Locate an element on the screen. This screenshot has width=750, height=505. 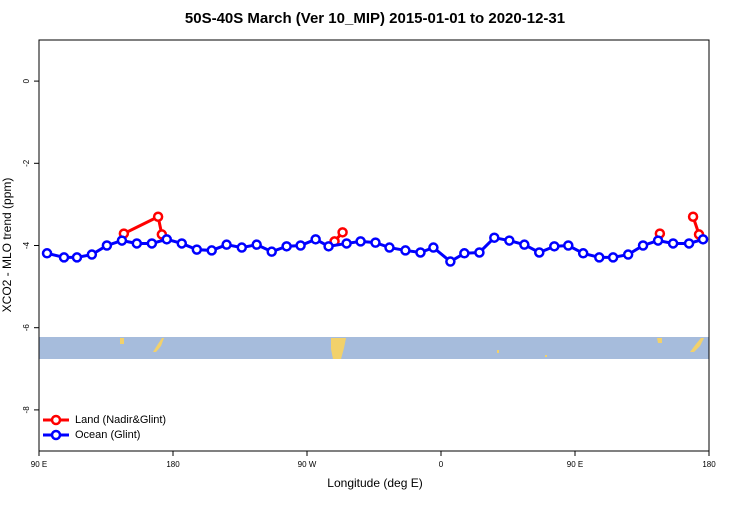
y-tick-label: -8 is located at coordinates (26, 410).